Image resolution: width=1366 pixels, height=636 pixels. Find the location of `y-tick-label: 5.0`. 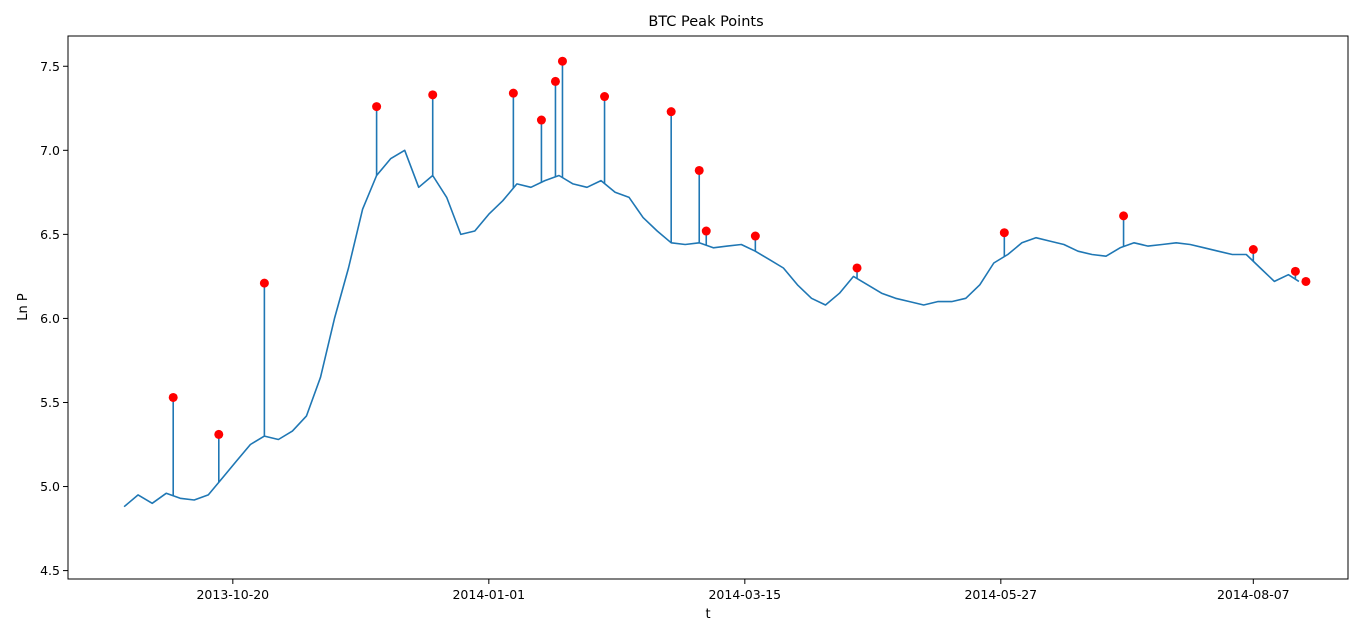

y-tick-label: 5.0 is located at coordinates (50, 486).